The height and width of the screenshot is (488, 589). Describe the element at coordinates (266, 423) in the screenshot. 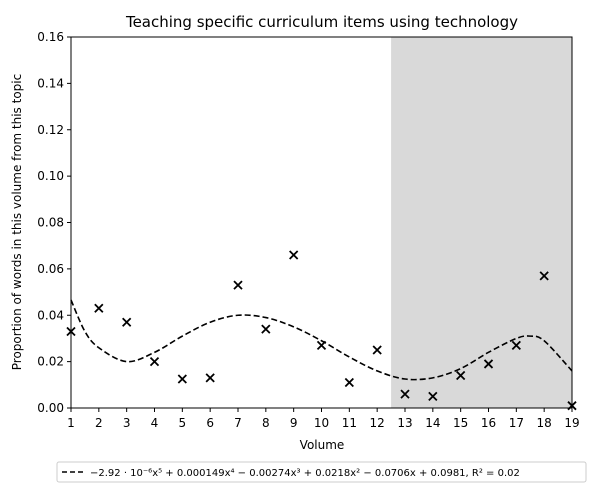

I see `x-tick-label: 8` at that location.